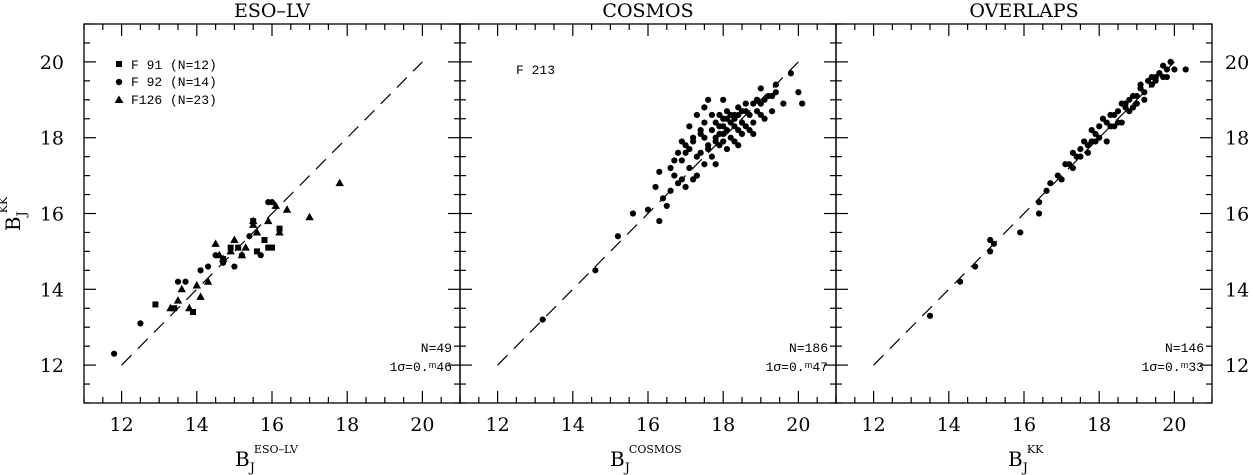 Image resolution: width=1253 pixels, height=475 pixels. I want to click on field-label: F 213, so click(535, 70).